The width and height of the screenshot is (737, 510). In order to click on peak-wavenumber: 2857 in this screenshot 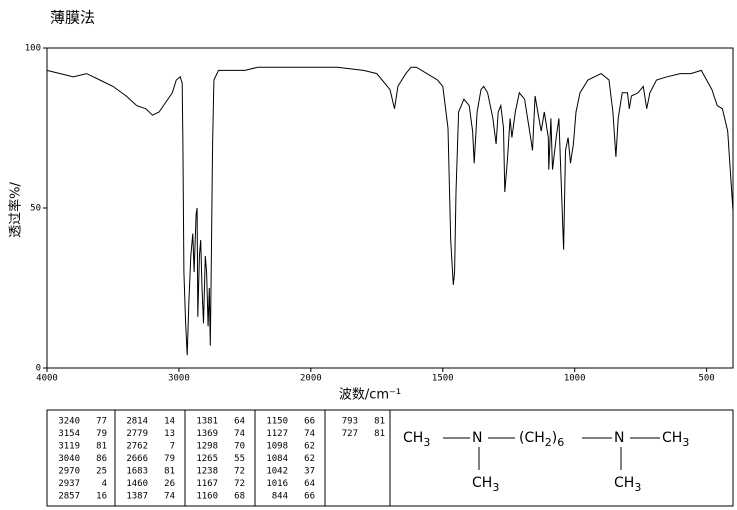, I will do `click(69, 497)`.